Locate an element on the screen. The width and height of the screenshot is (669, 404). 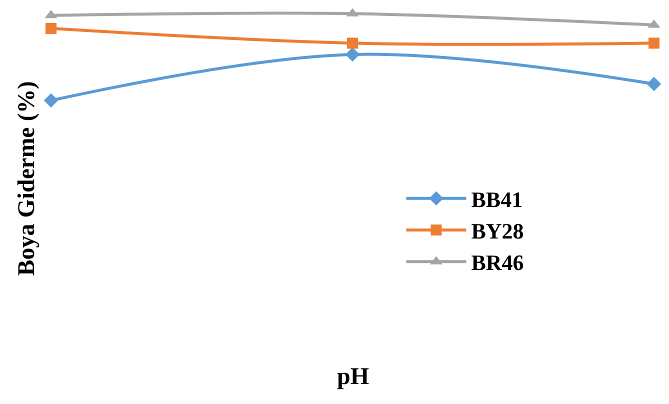
legend-label: BY28 is located at coordinates (497, 231).